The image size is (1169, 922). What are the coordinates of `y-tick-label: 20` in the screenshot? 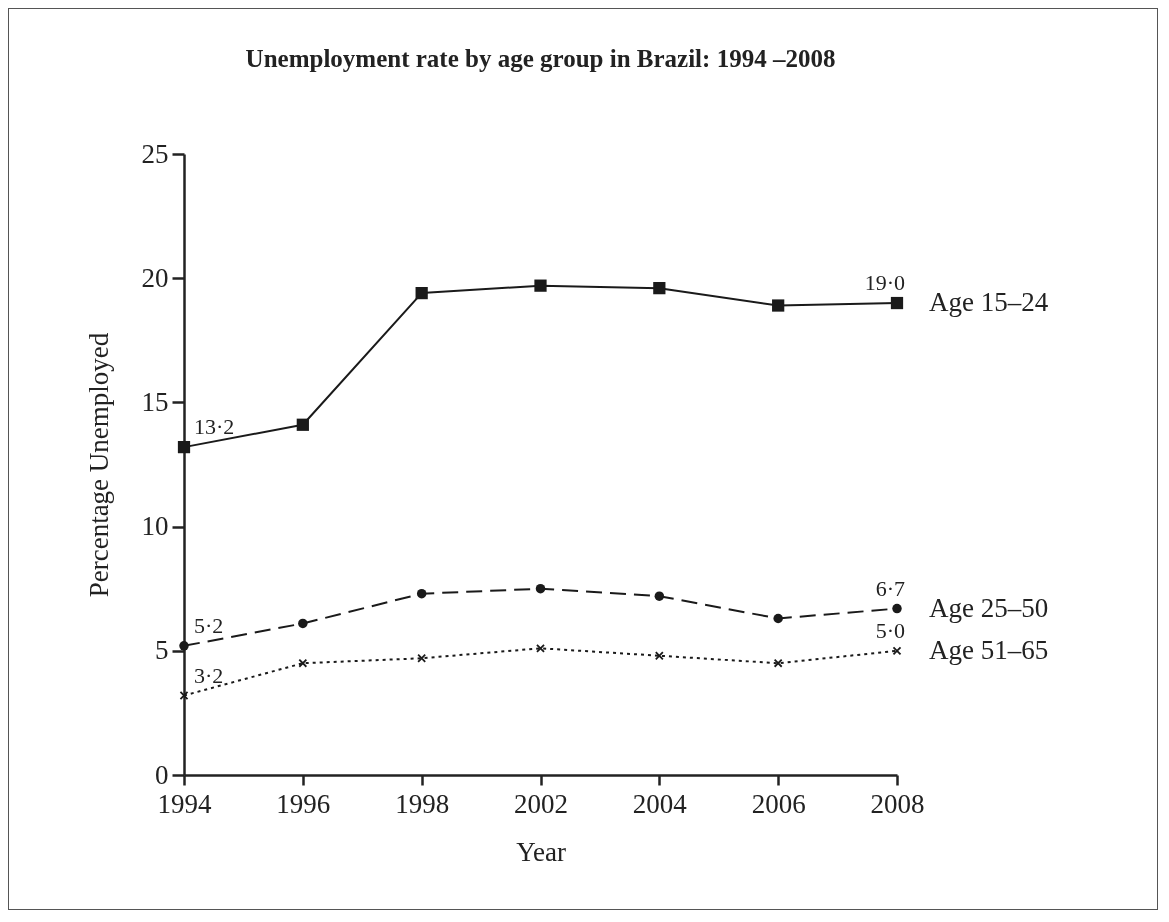 It's located at (155, 277).